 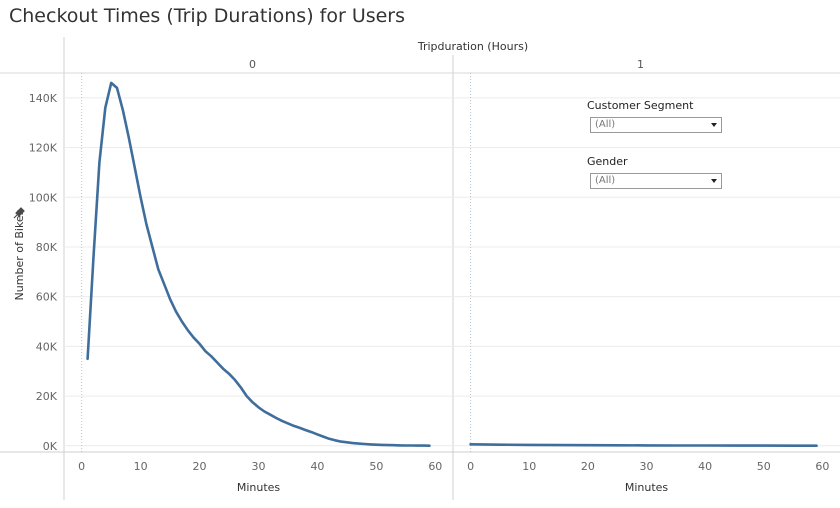 What do you see at coordinates (252, 64) in the screenshot?
I see `panel-header: 0` at bounding box center [252, 64].